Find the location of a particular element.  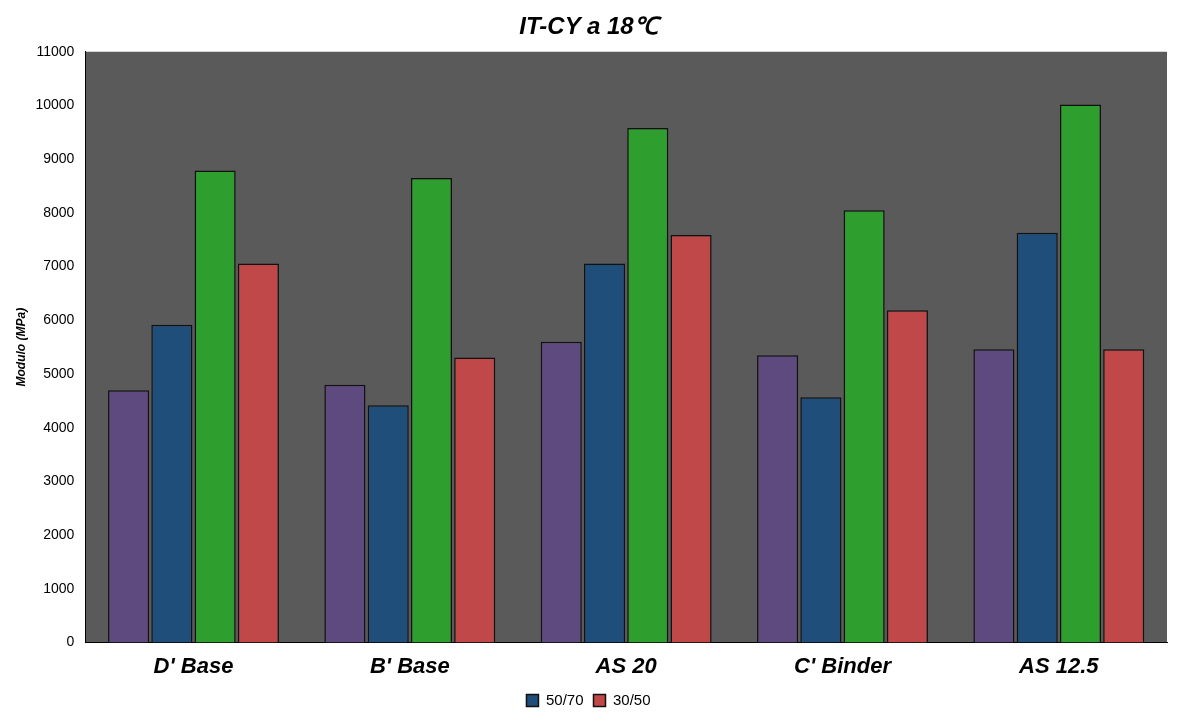

x-tick-label: B' Base is located at coordinates (409, 665).